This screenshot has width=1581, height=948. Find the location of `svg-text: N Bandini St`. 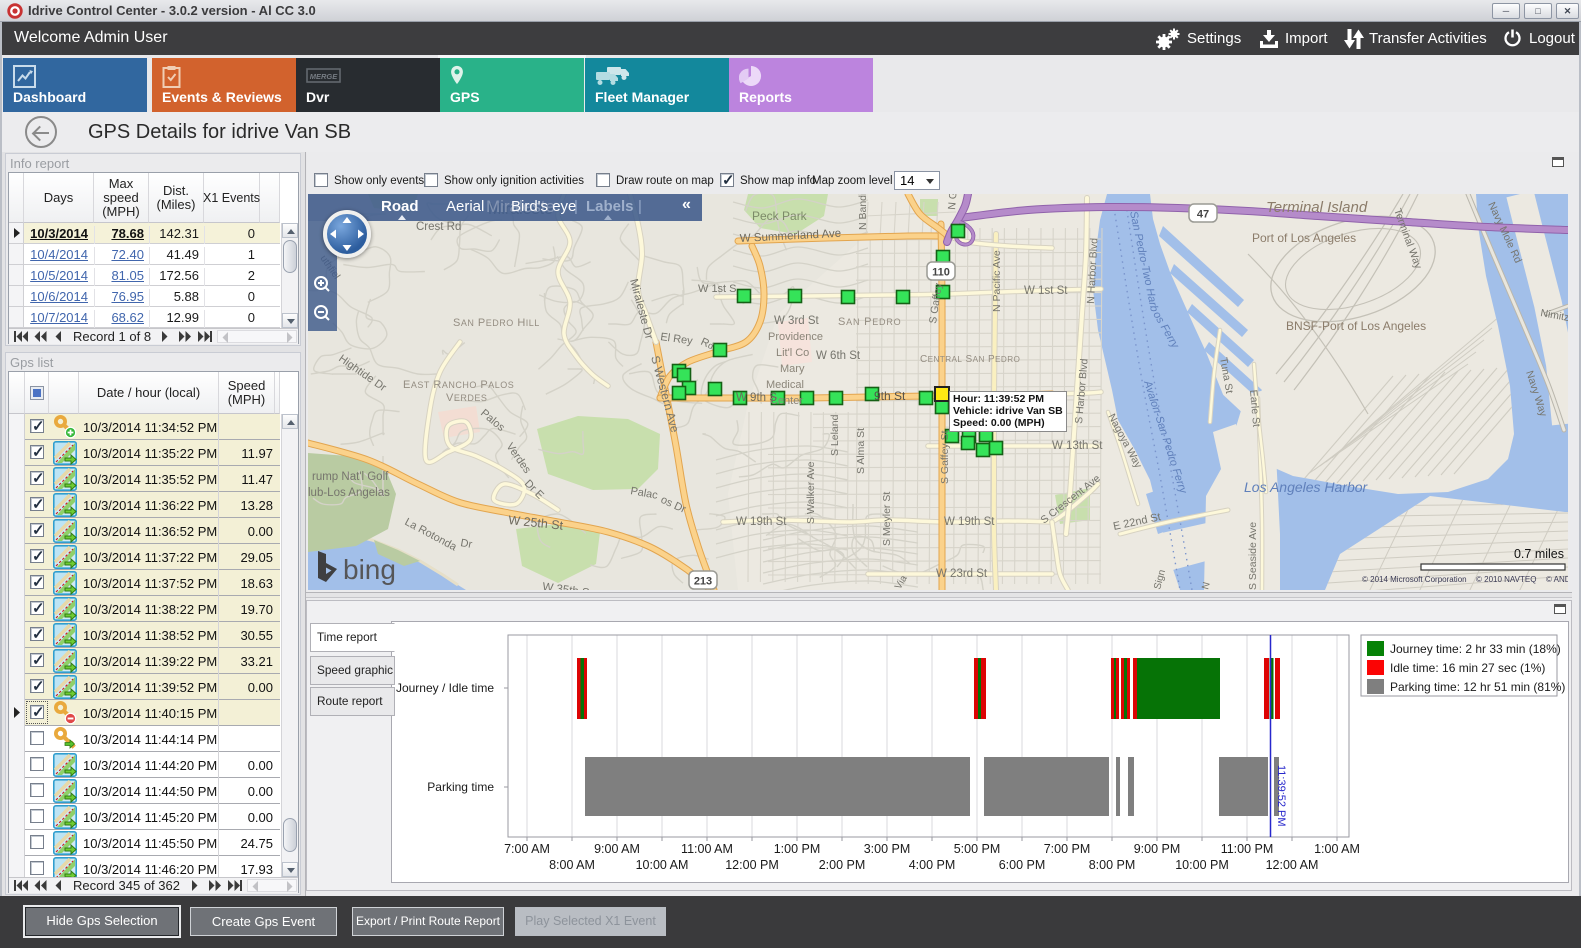

svg-text: N Bandini St is located at coordinates (863, 212).